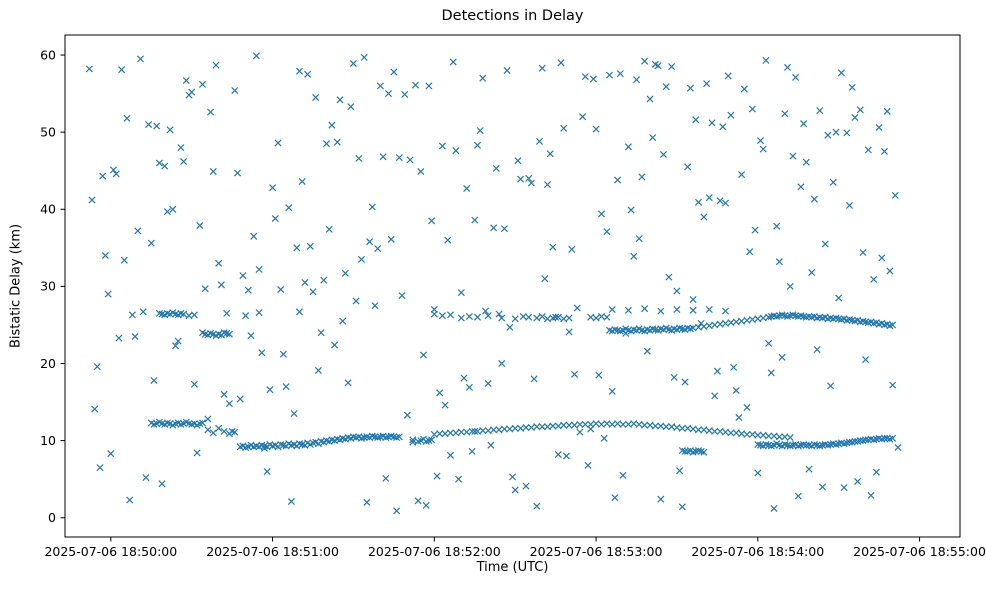 The image size is (986, 590). Describe the element at coordinates (48, 440) in the screenshot. I see `y-tick-label: 10` at that location.